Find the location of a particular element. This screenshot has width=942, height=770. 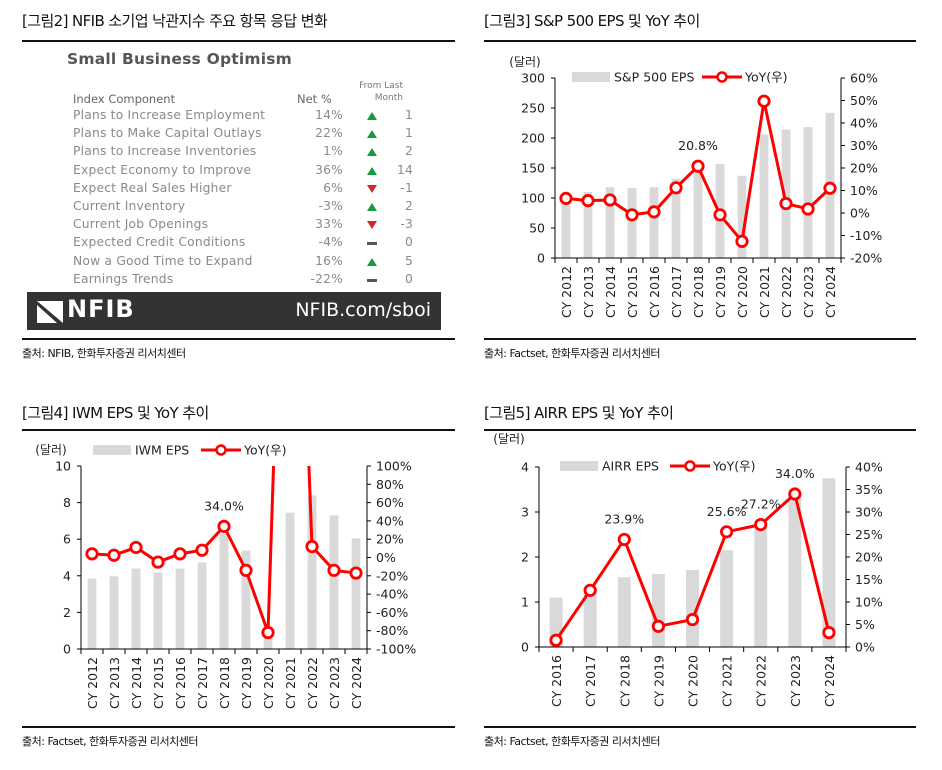

data-label: 27.2% is located at coordinates (761, 504).